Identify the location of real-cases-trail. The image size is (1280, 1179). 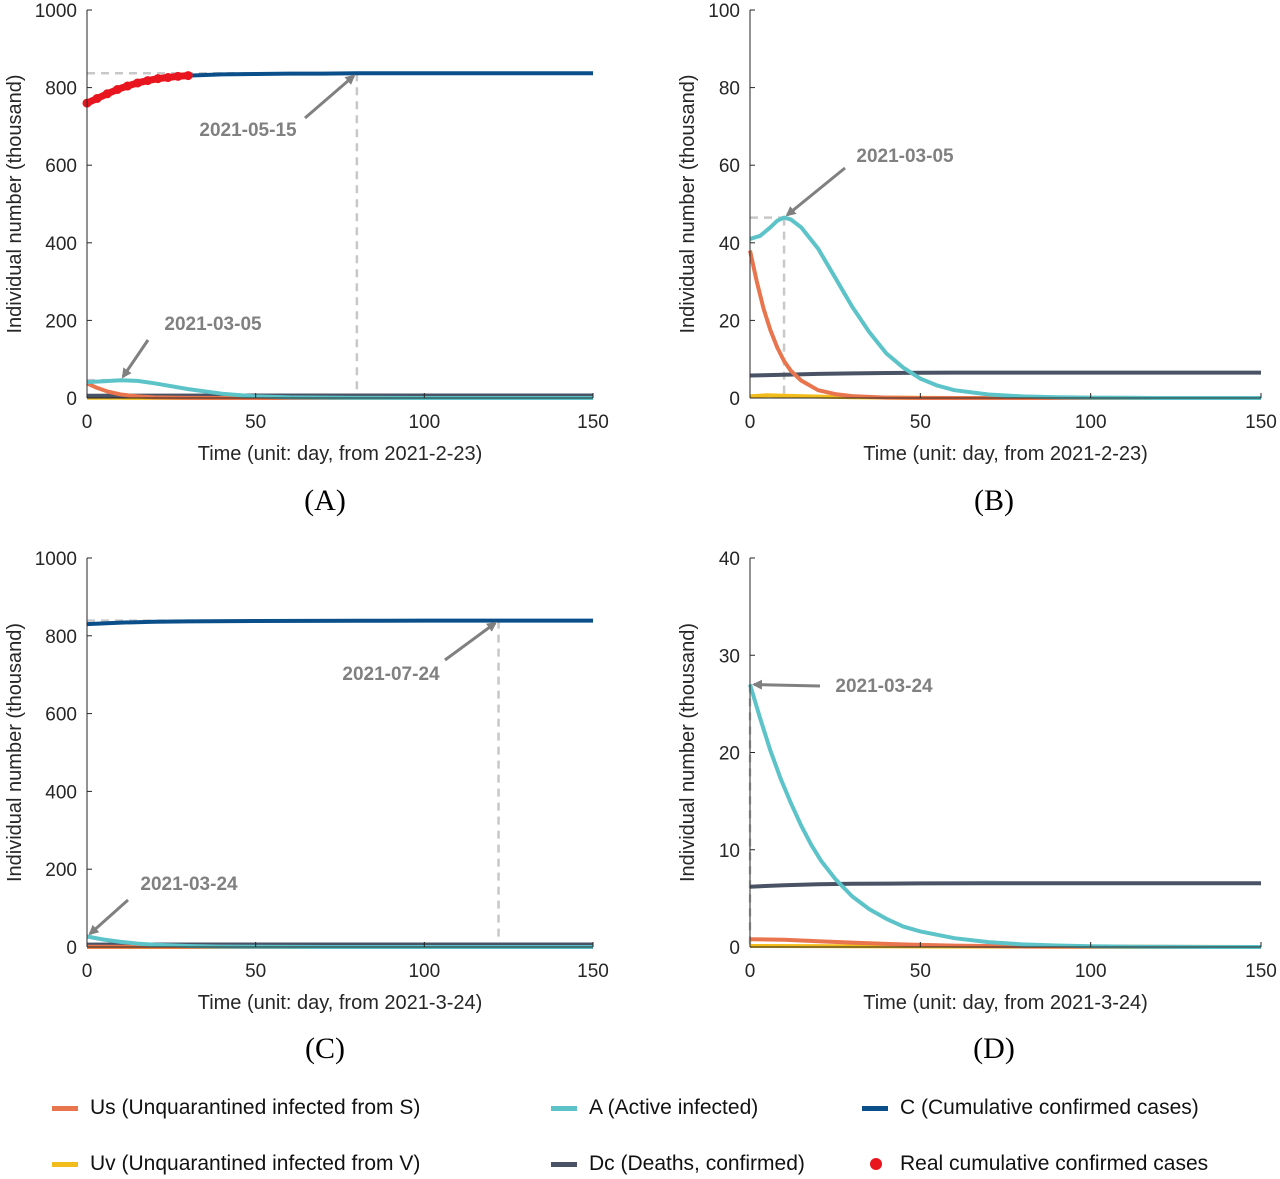
(137, 89).